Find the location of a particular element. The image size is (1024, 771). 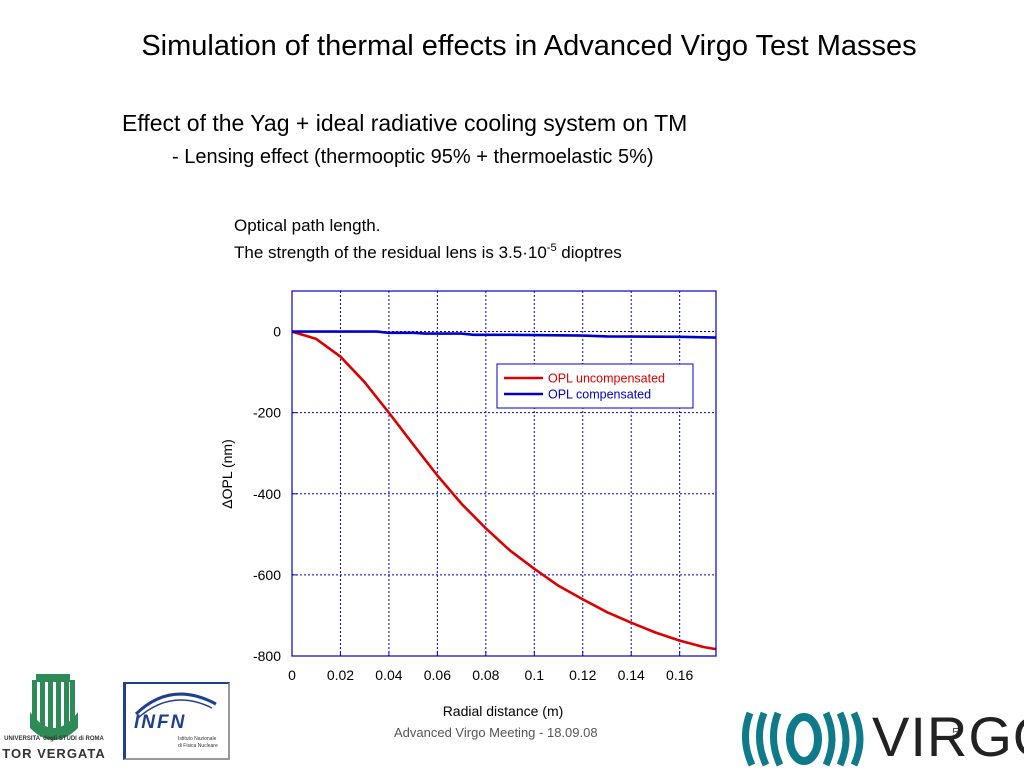

x-tick-label: 0.1 is located at coordinates (535, 675).